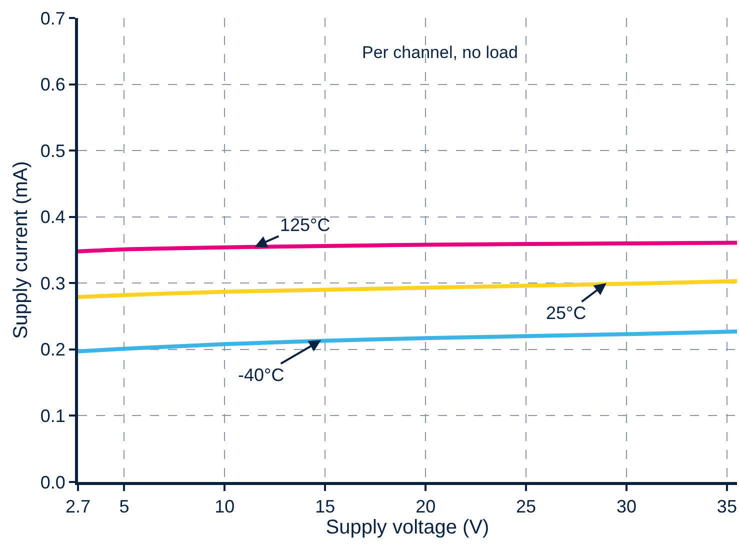 This screenshot has height=548, width=739. I want to click on y-axis-title: Supply current (mA), so click(21, 250).